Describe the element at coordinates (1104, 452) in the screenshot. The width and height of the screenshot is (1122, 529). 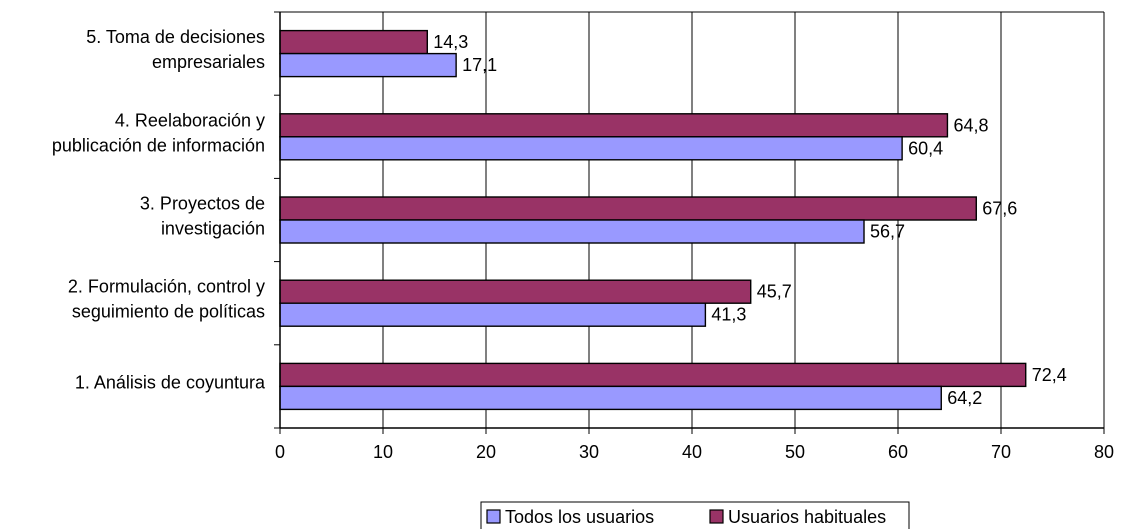
I see `x-tick-label: 80` at that location.